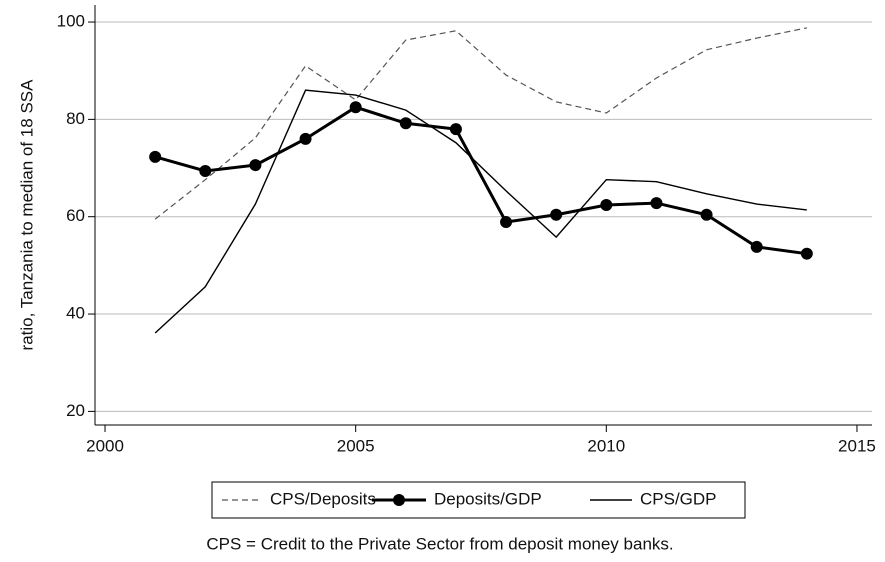  I want to click on y-tick-label: 100, so click(71, 21).